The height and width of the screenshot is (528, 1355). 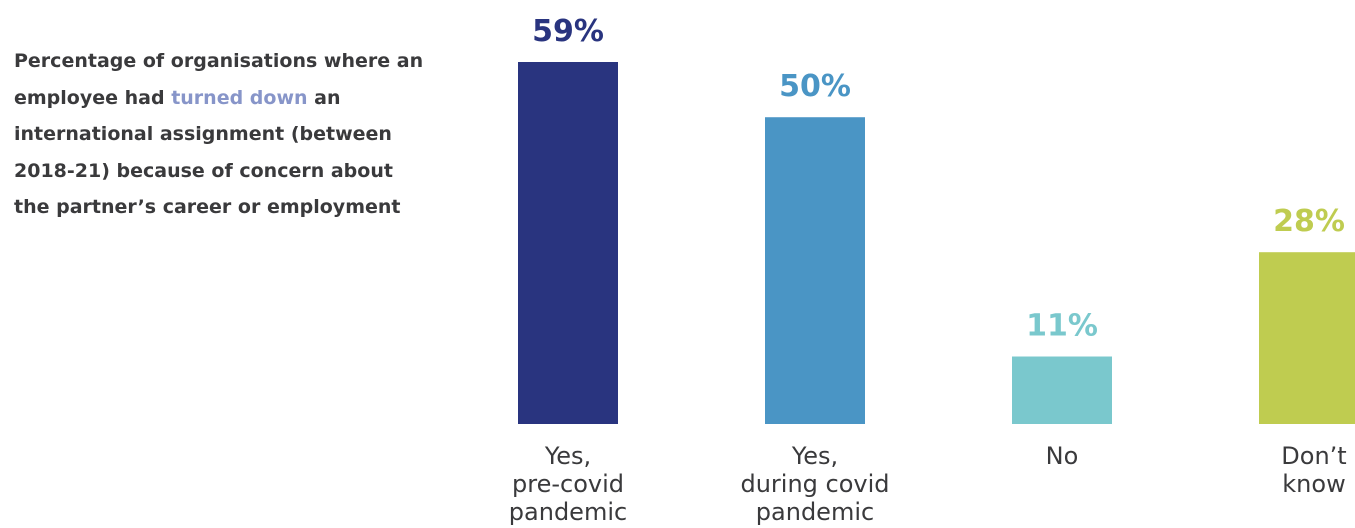 I want to click on title-highlight: turned down, so click(x=239, y=97).